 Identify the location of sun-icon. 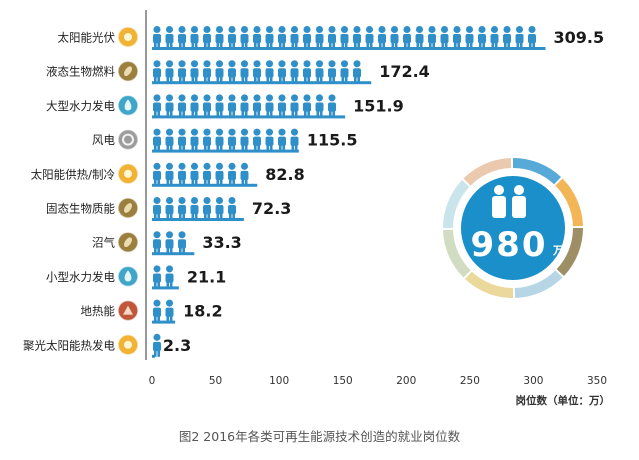
(128, 345).